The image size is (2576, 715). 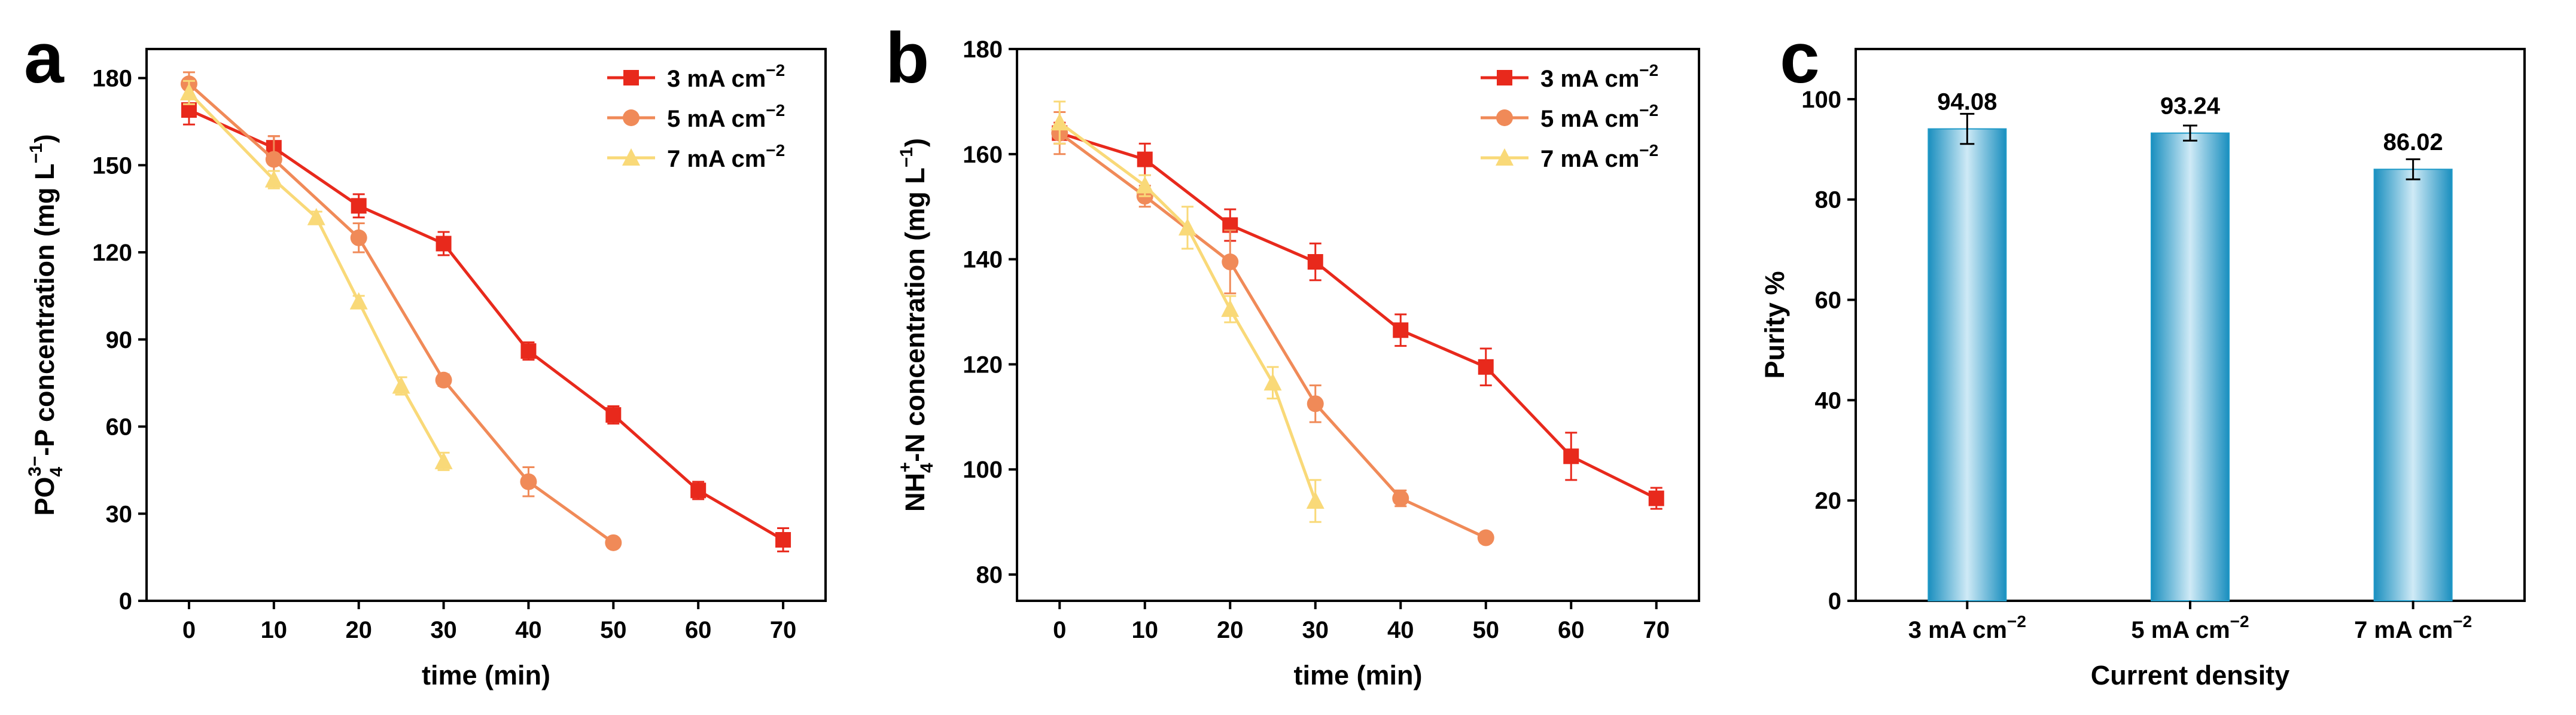 What do you see at coordinates (35, 466) in the screenshot?
I see `y-label-superscript: 3−` at bounding box center [35, 466].